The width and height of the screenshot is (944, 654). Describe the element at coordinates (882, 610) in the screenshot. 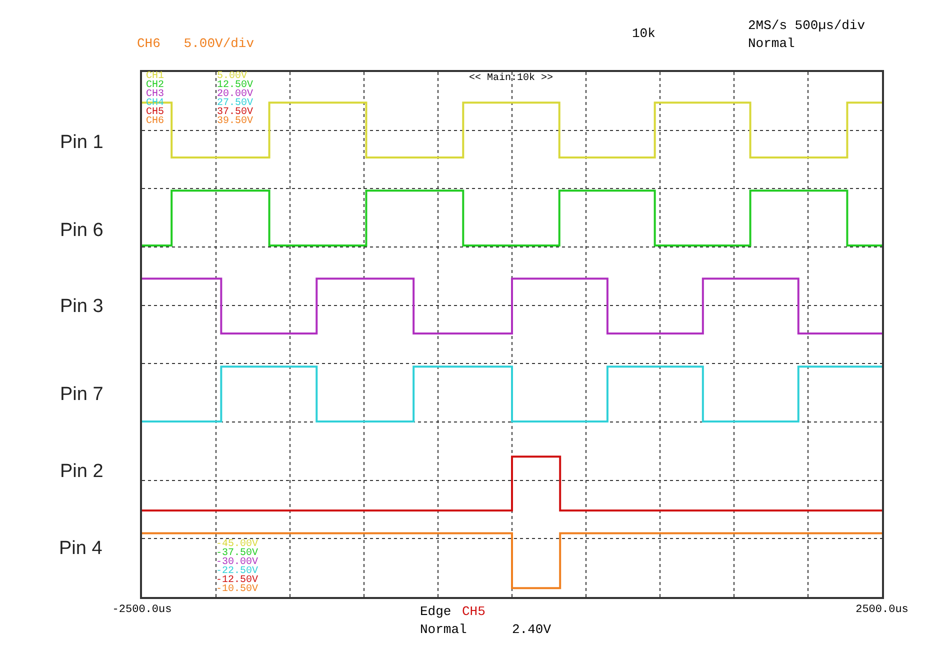

I see `x-tick-label: 2500.0us` at that location.